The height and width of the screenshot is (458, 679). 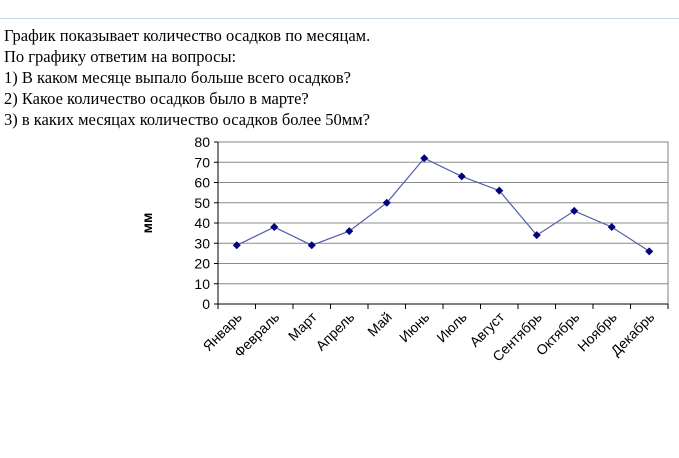 What do you see at coordinates (202, 203) in the screenshot?
I see `y-tick-label: 50` at bounding box center [202, 203].